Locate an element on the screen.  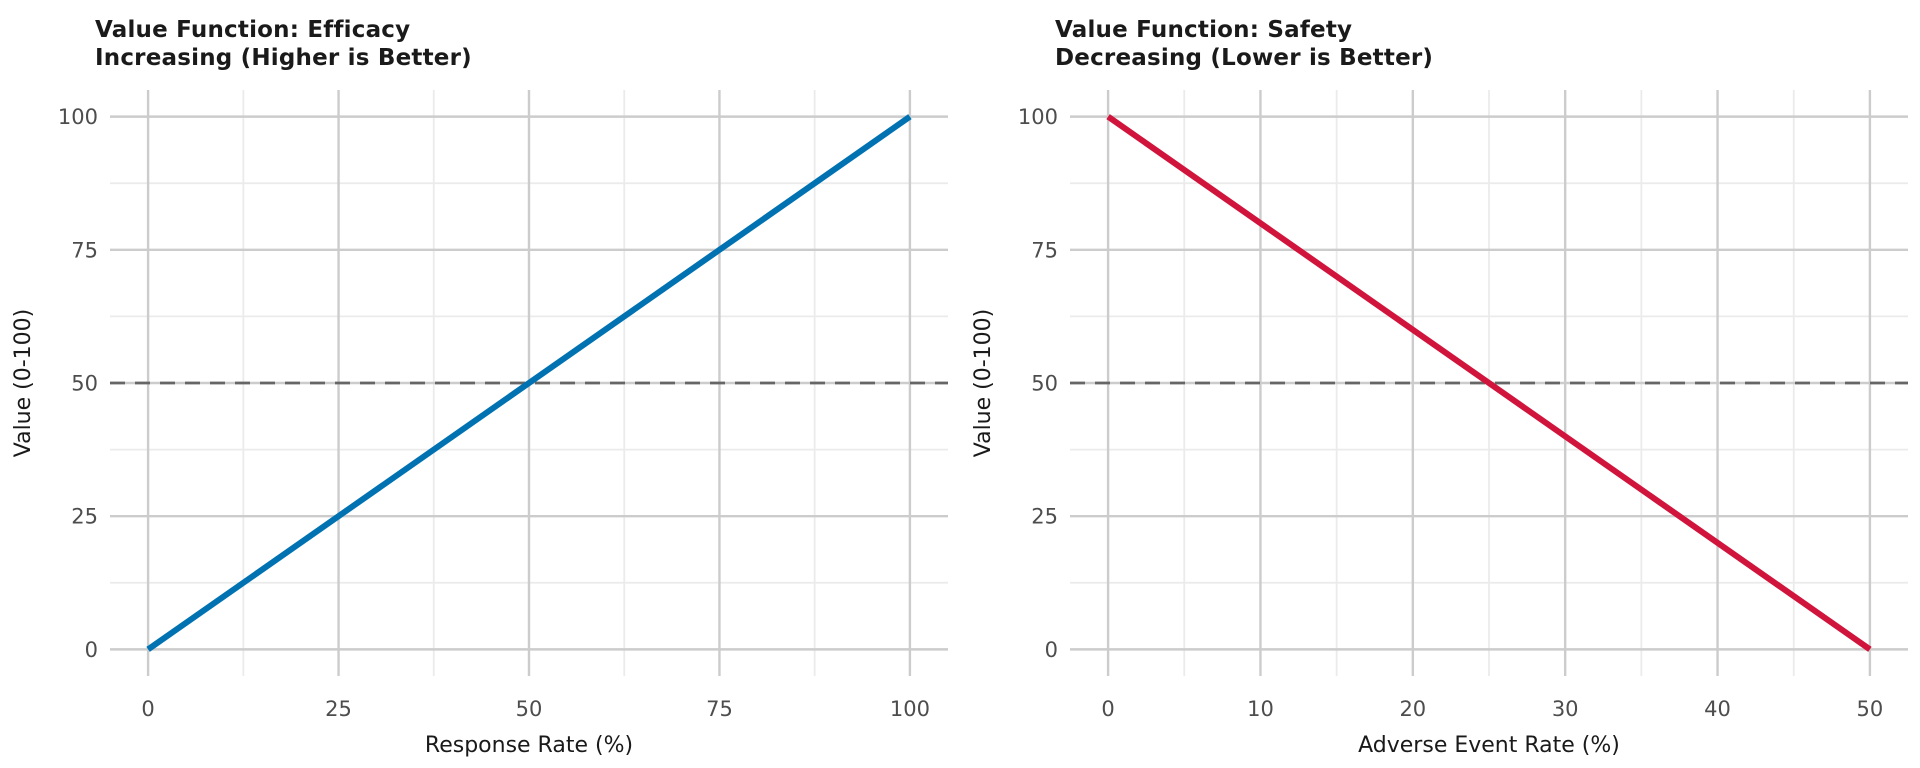
efficacy-title-line2: Increasing (Higher is Better) is located at coordinates (283, 58).